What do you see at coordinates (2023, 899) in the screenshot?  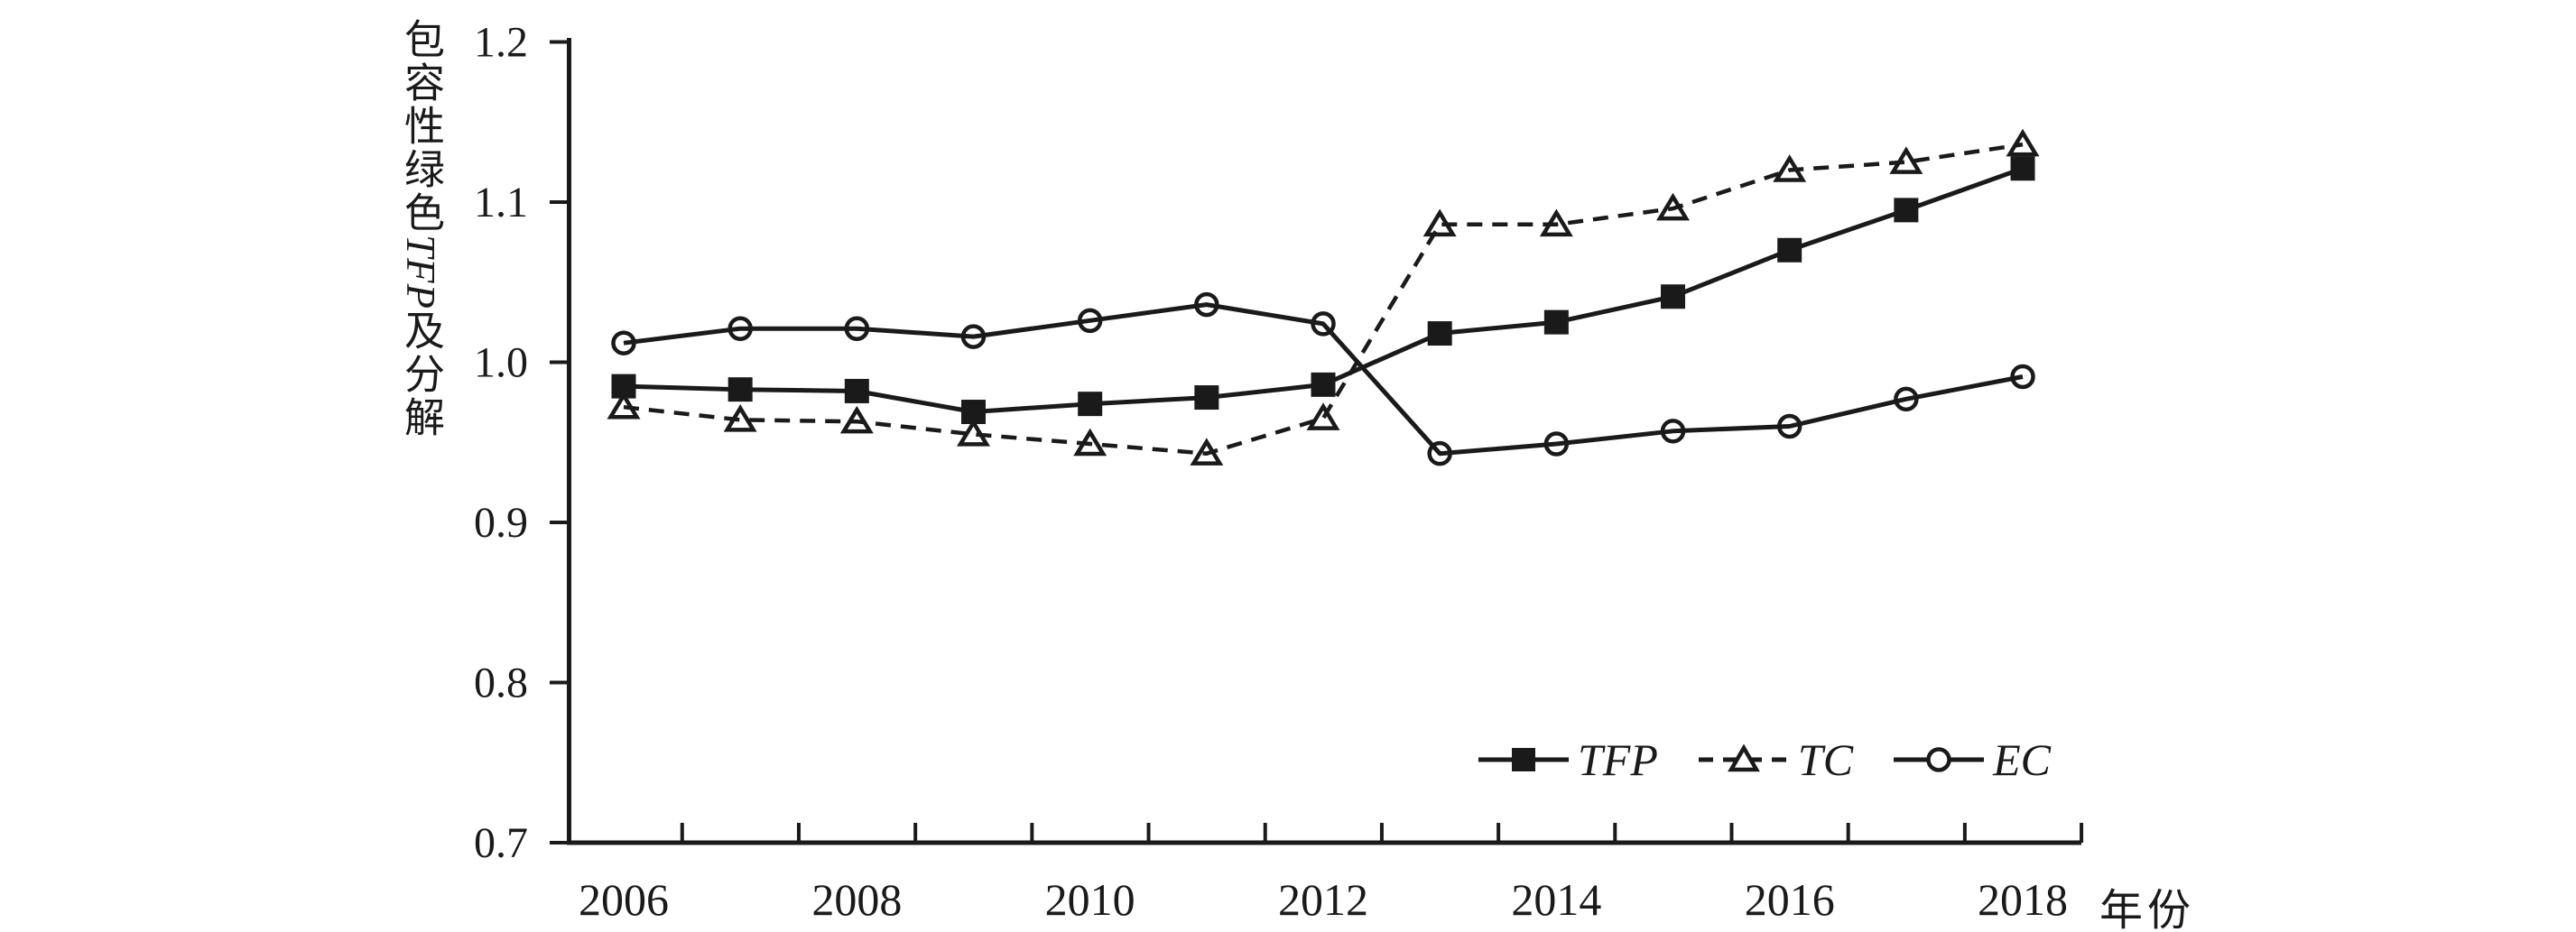 I see `x-tick-label: 2018` at bounding box center [2023, 899].